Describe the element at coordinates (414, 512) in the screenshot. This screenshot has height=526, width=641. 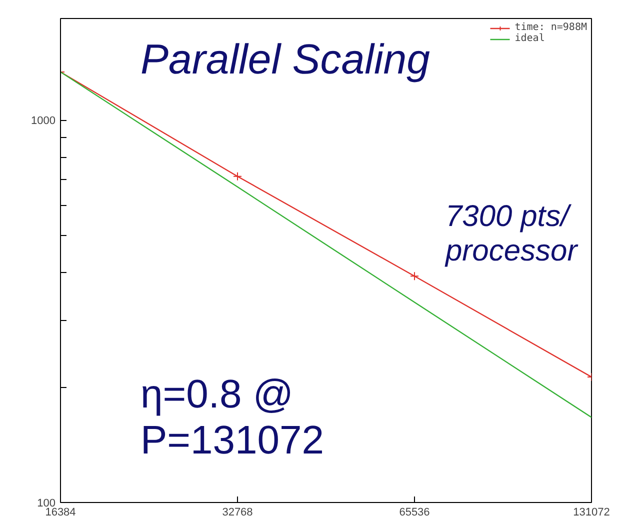
I see `x-tick-label: 65536` at that location.